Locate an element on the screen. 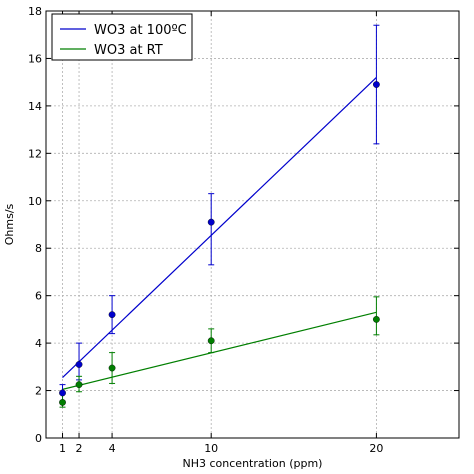  x-tick-label: 1 is located at coordinates (62, 448).